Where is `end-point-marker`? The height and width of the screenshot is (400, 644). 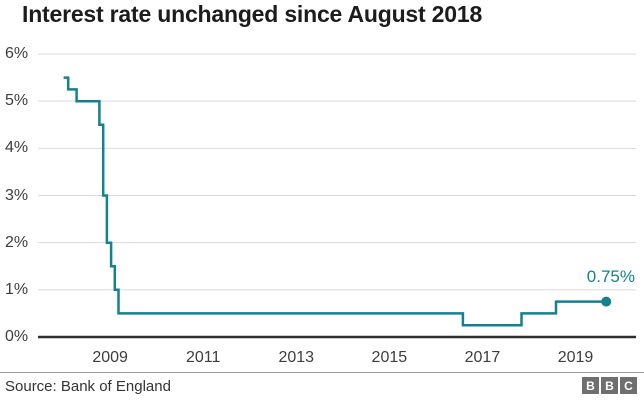
end-point-marker is located at coordinates (606, 301).